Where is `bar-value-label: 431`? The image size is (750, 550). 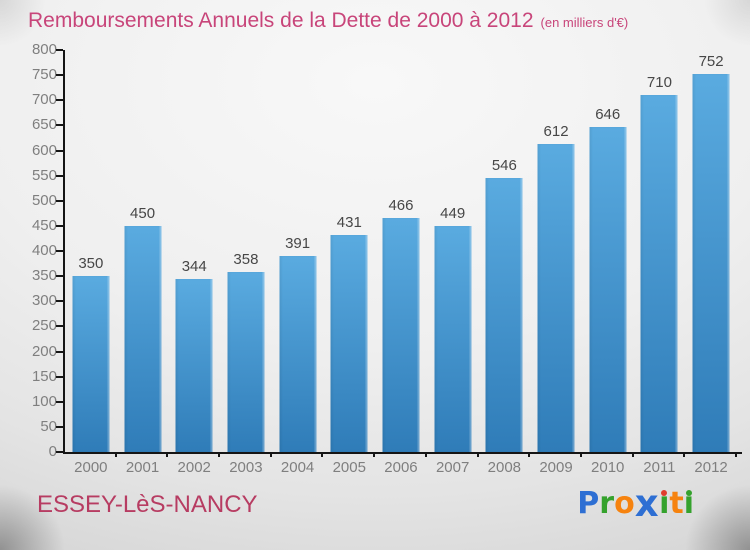
bar-value-label: 431 is located at coordinates (349, 223).